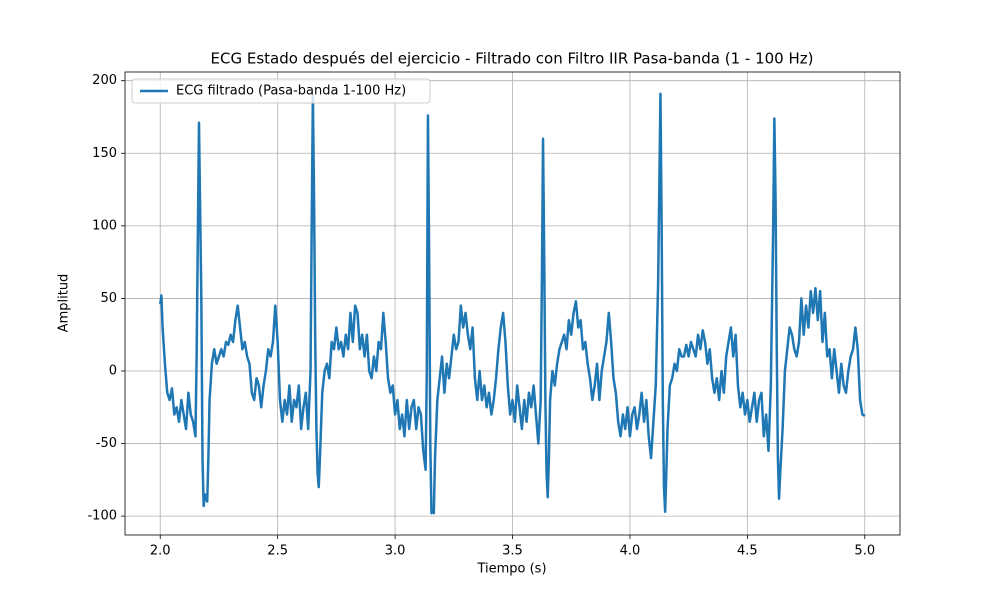 The image size is (1000, 600). I want to click on y-tick-label: 150, so click(104, 153).